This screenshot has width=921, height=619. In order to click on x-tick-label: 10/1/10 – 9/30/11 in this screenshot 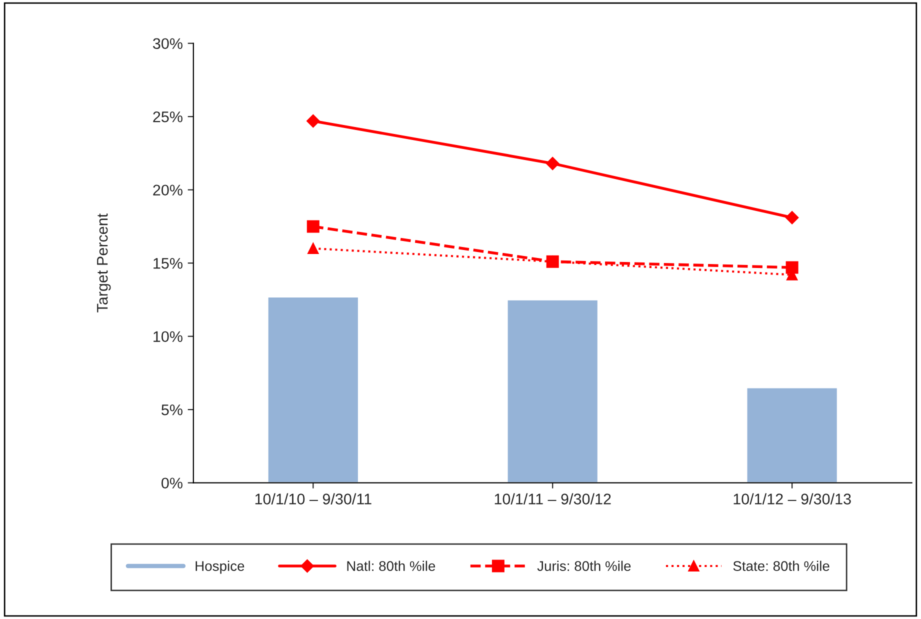, I will do `click(313, 498)`.